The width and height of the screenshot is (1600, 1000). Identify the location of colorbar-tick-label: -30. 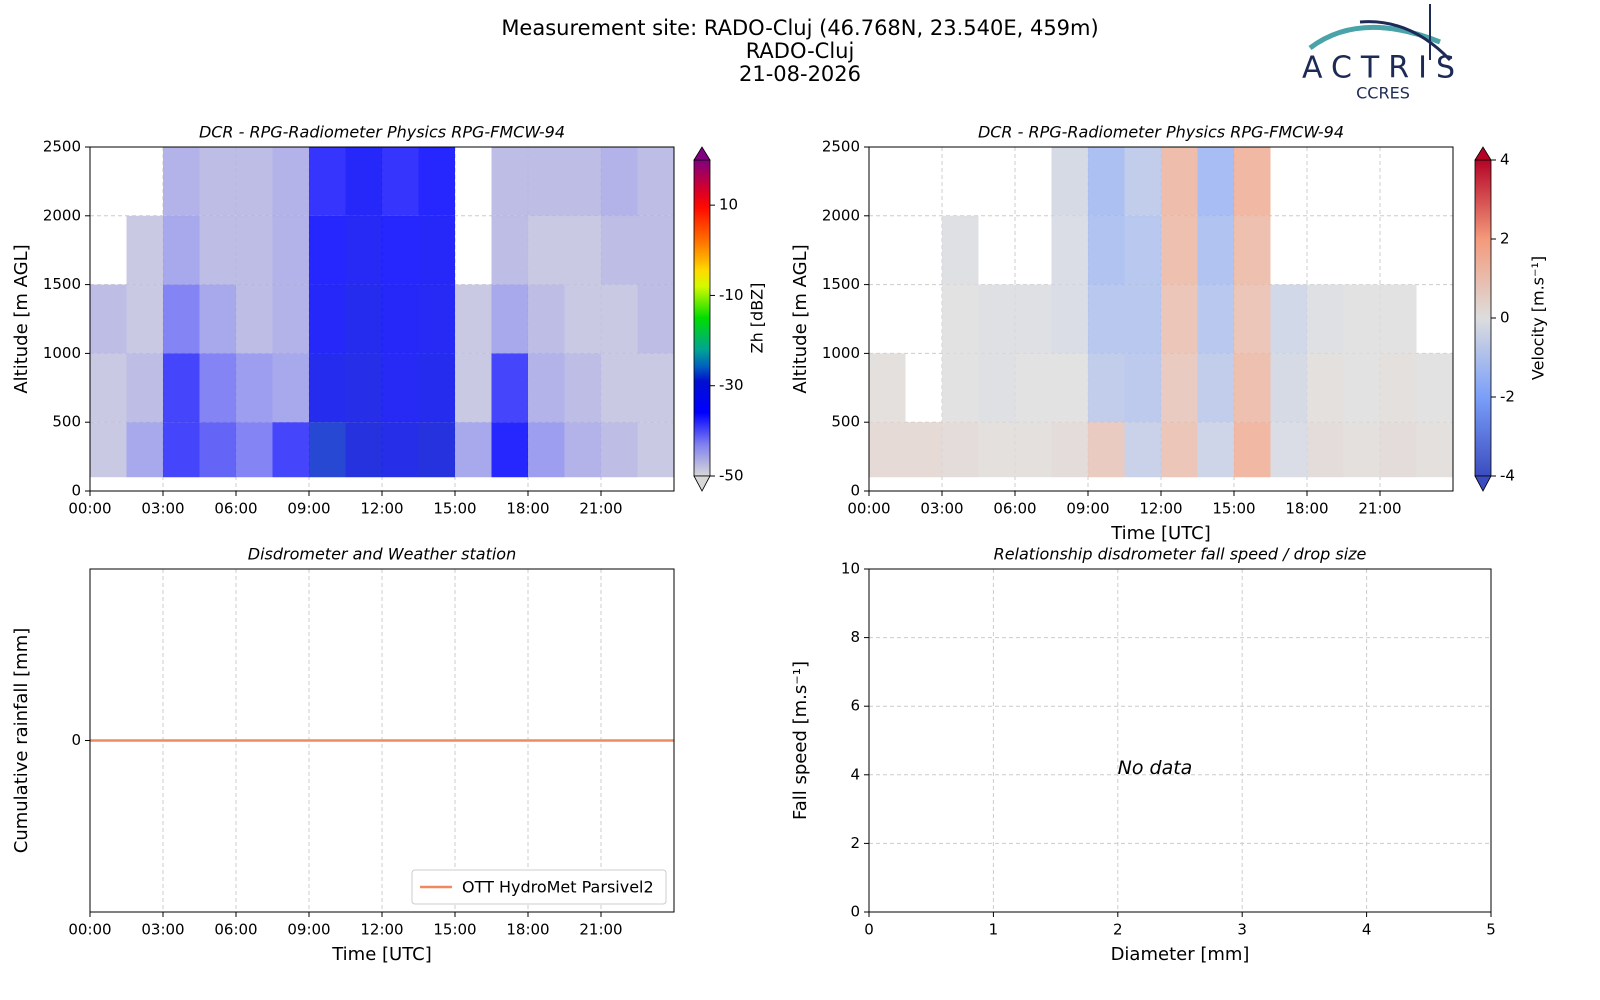
(731, 385).